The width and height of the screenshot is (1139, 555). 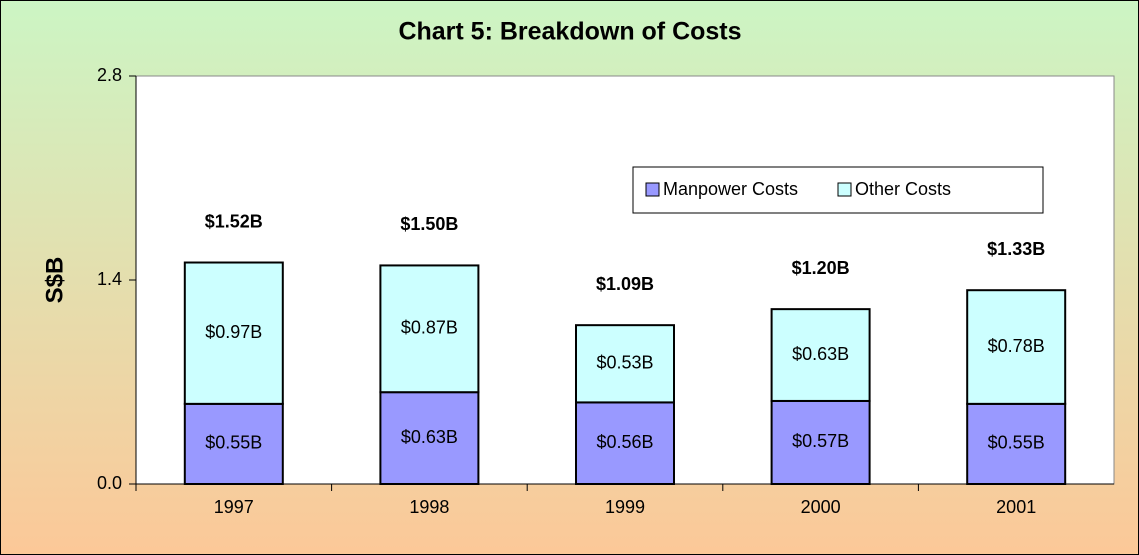 I want to click on x-tick-label: 2000, so click(x=821, y=507).